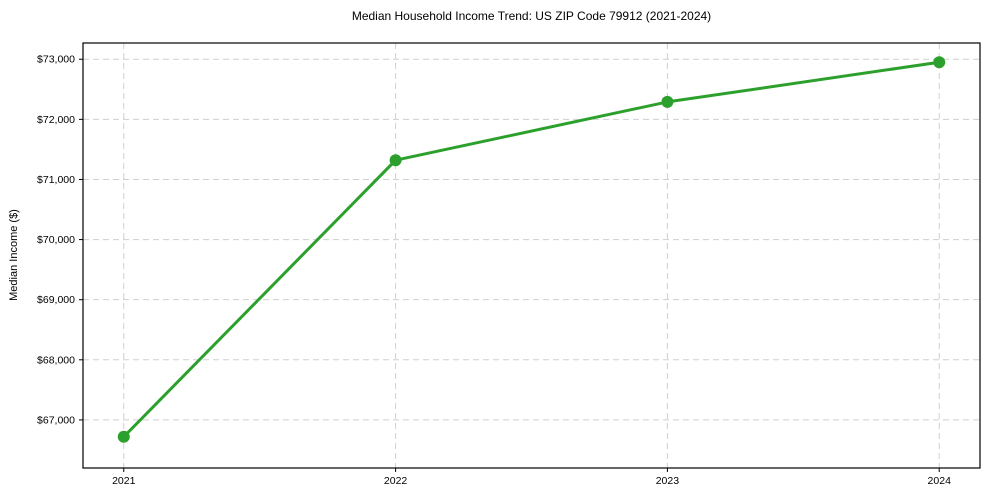 Image resolution: width=989 pixels, height=490 pixels. I want to click on y-tick-label: $71,000, so click(56, 180).